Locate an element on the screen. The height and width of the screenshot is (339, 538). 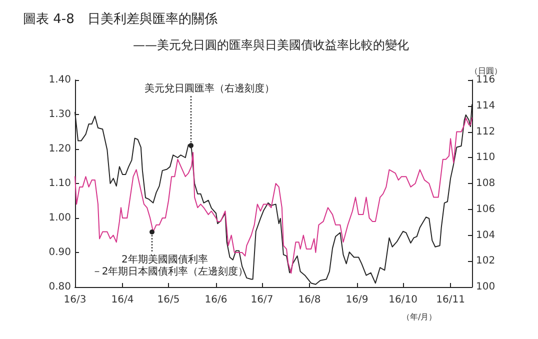
y2-tick-label: 108 is located at coordinates (486, 183).